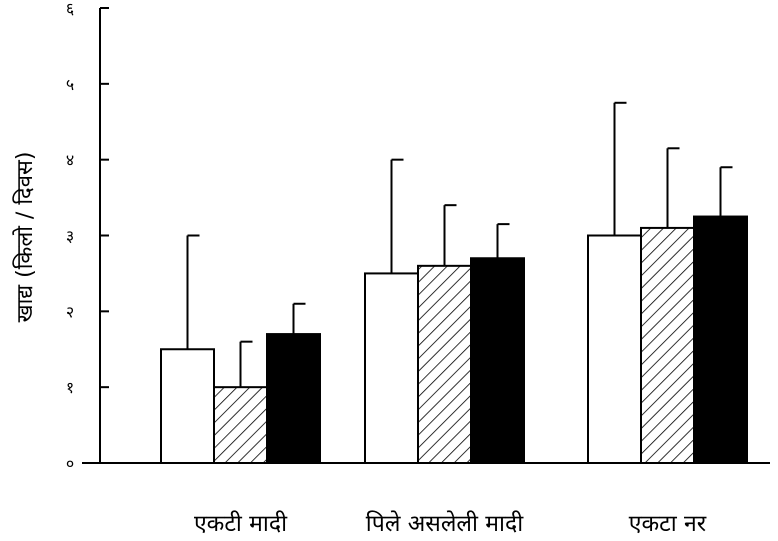 The height and width of the screenshot is (541, 778). What do you see at coordinates (25, 237) in the screenshot?
I see `y-axis-title: खाद्य (किलो / दिवस)` at bounding box center [25, 237].